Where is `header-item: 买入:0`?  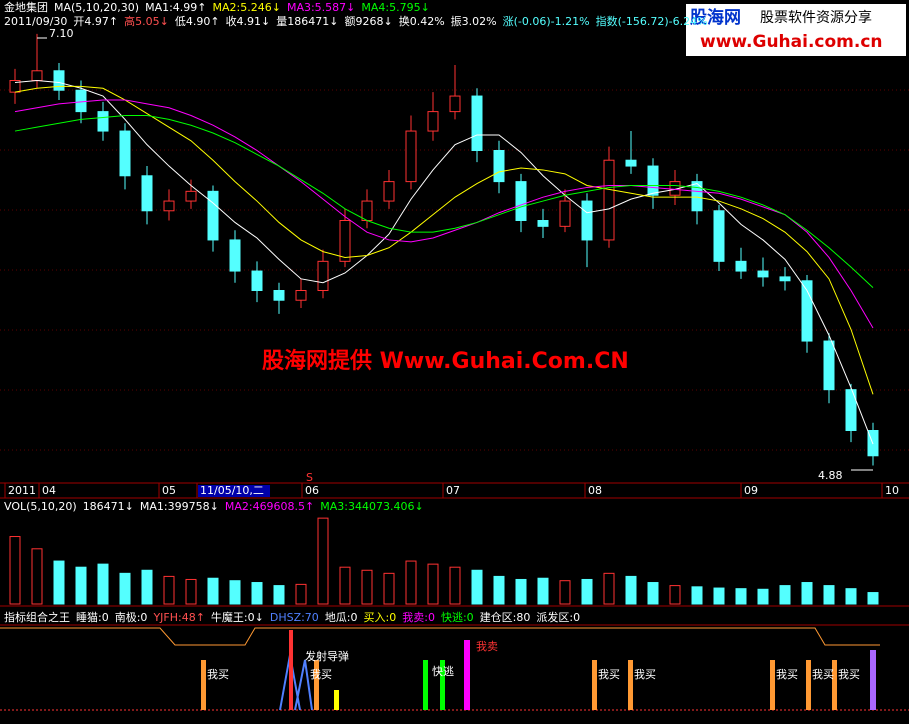 header-item: 买入:0 is located at coordinates (380, 617).